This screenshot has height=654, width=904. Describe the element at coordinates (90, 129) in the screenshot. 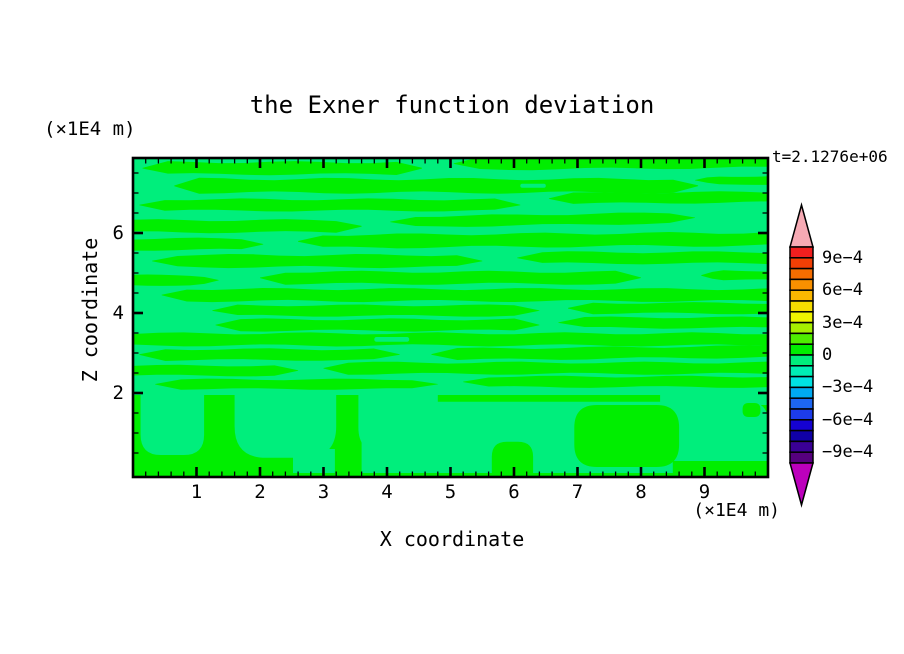

I see `z-axis-unit-label: (×1E4 m)` at that location.